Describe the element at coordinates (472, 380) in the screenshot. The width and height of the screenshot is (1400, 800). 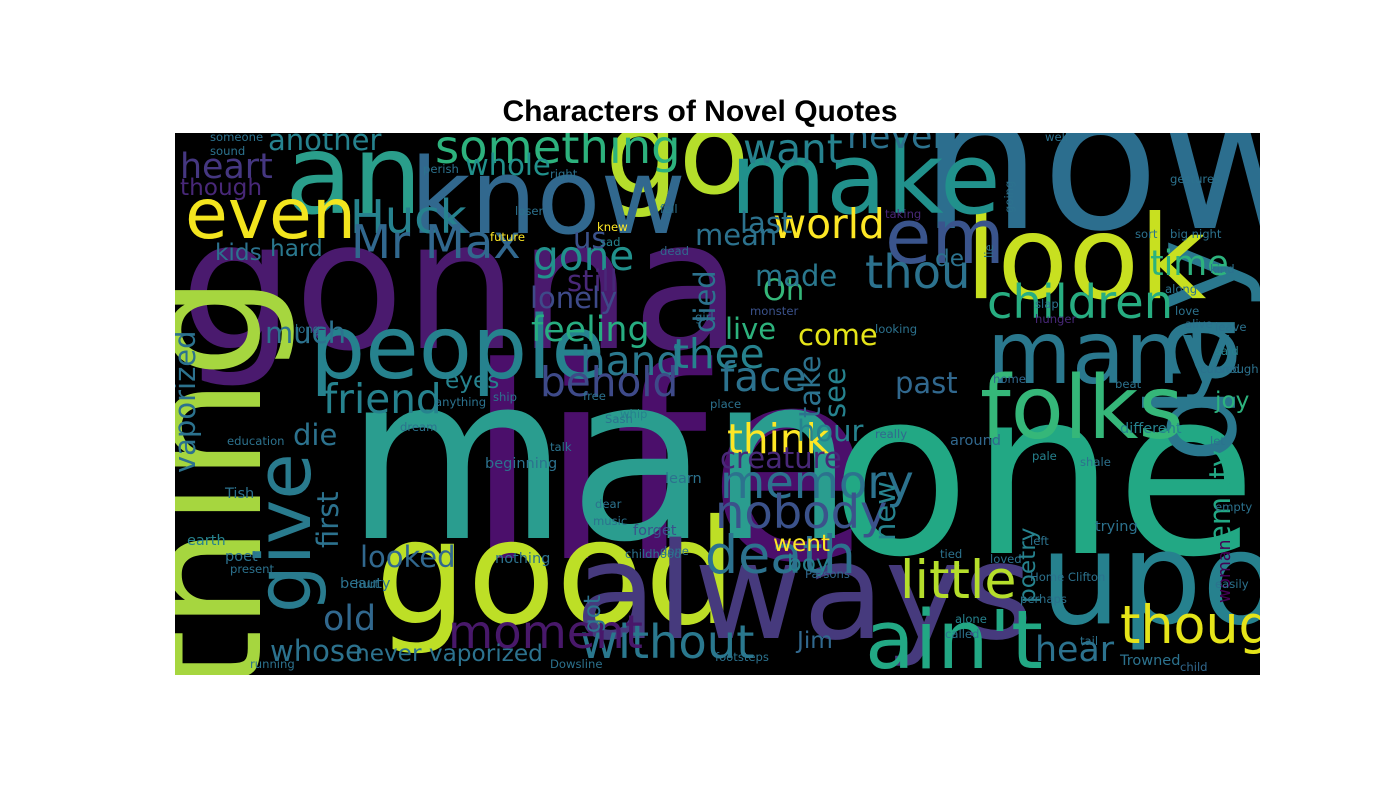
I see `word-eyes: eyes` at that location.